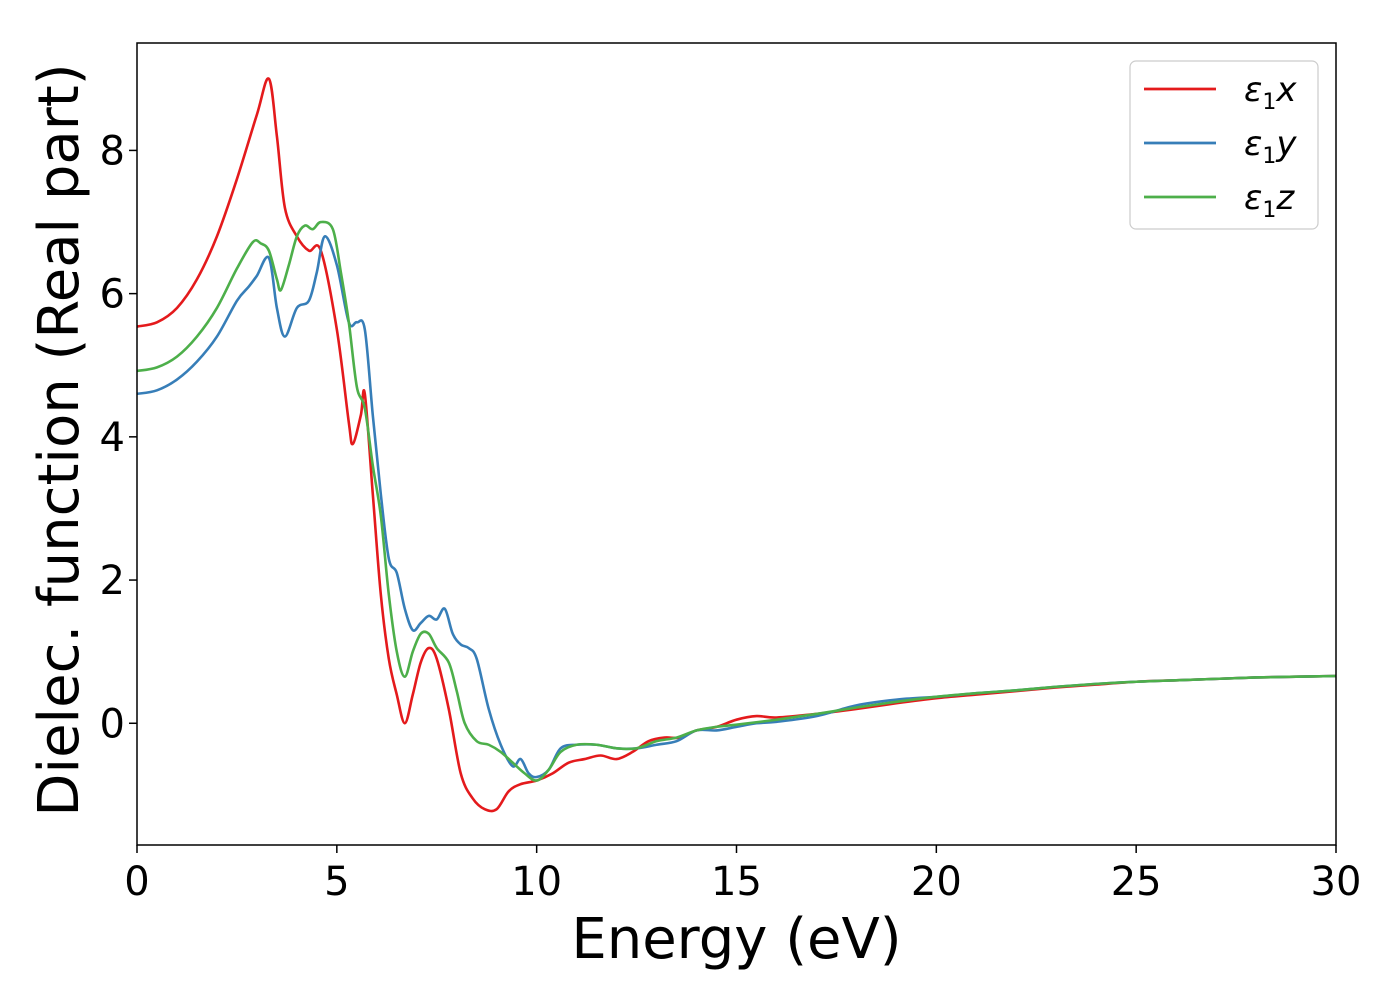 The width and height of the screenshot is (1400, 1000). What do you see at coordinates (736, 882) in the screenshot?
I see `x-tick-label: 15` at bounding box center [736, 882].